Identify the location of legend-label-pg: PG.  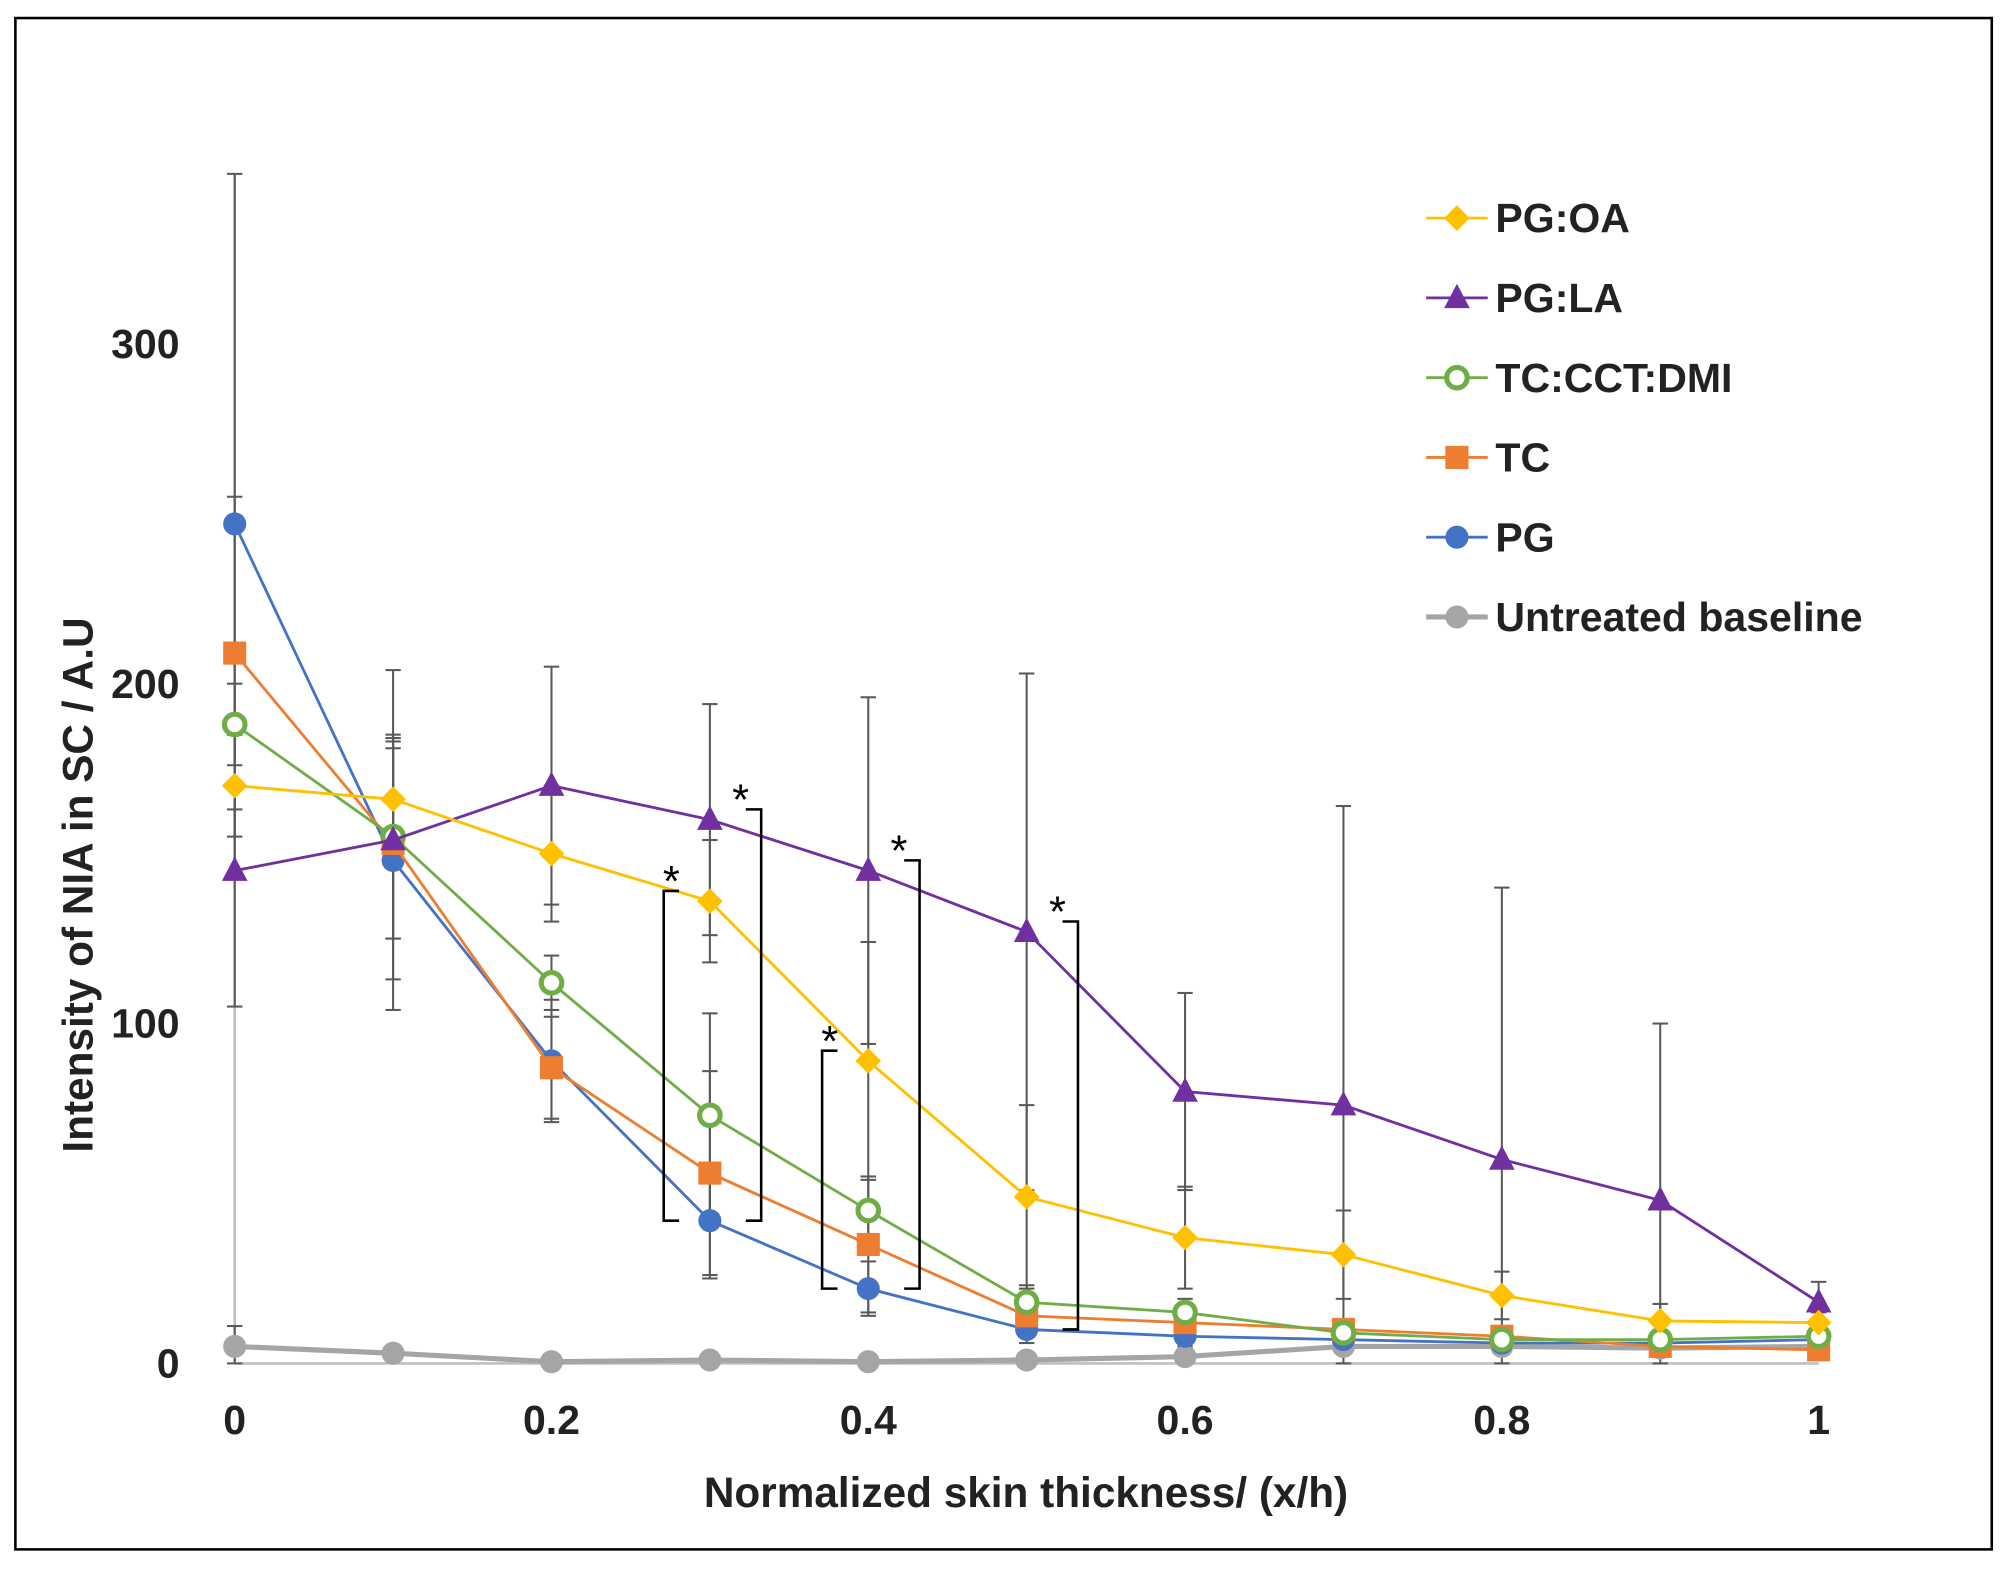
(1524, 537).